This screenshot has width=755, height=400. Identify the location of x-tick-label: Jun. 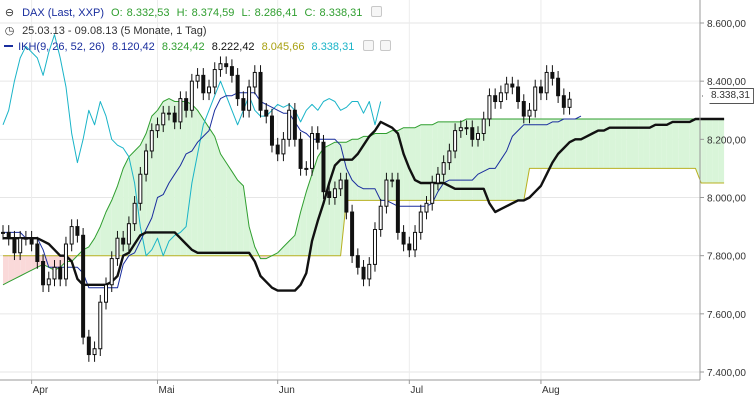
(287, 390).